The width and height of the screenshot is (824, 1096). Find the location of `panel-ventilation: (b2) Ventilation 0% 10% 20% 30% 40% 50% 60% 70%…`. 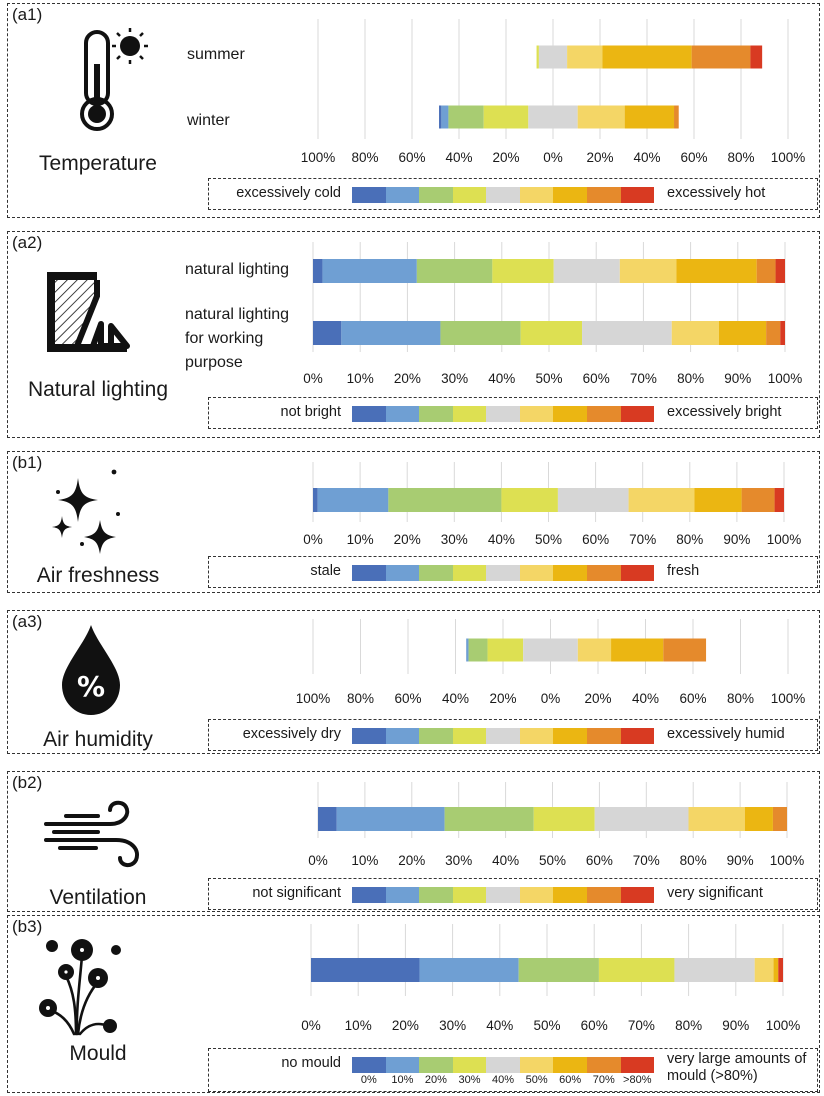

panel-ventilation: (b2) Ventilation 0% 10% 20% 30% 40% 50% 60% 70%… is located at coordinates (413, 841).